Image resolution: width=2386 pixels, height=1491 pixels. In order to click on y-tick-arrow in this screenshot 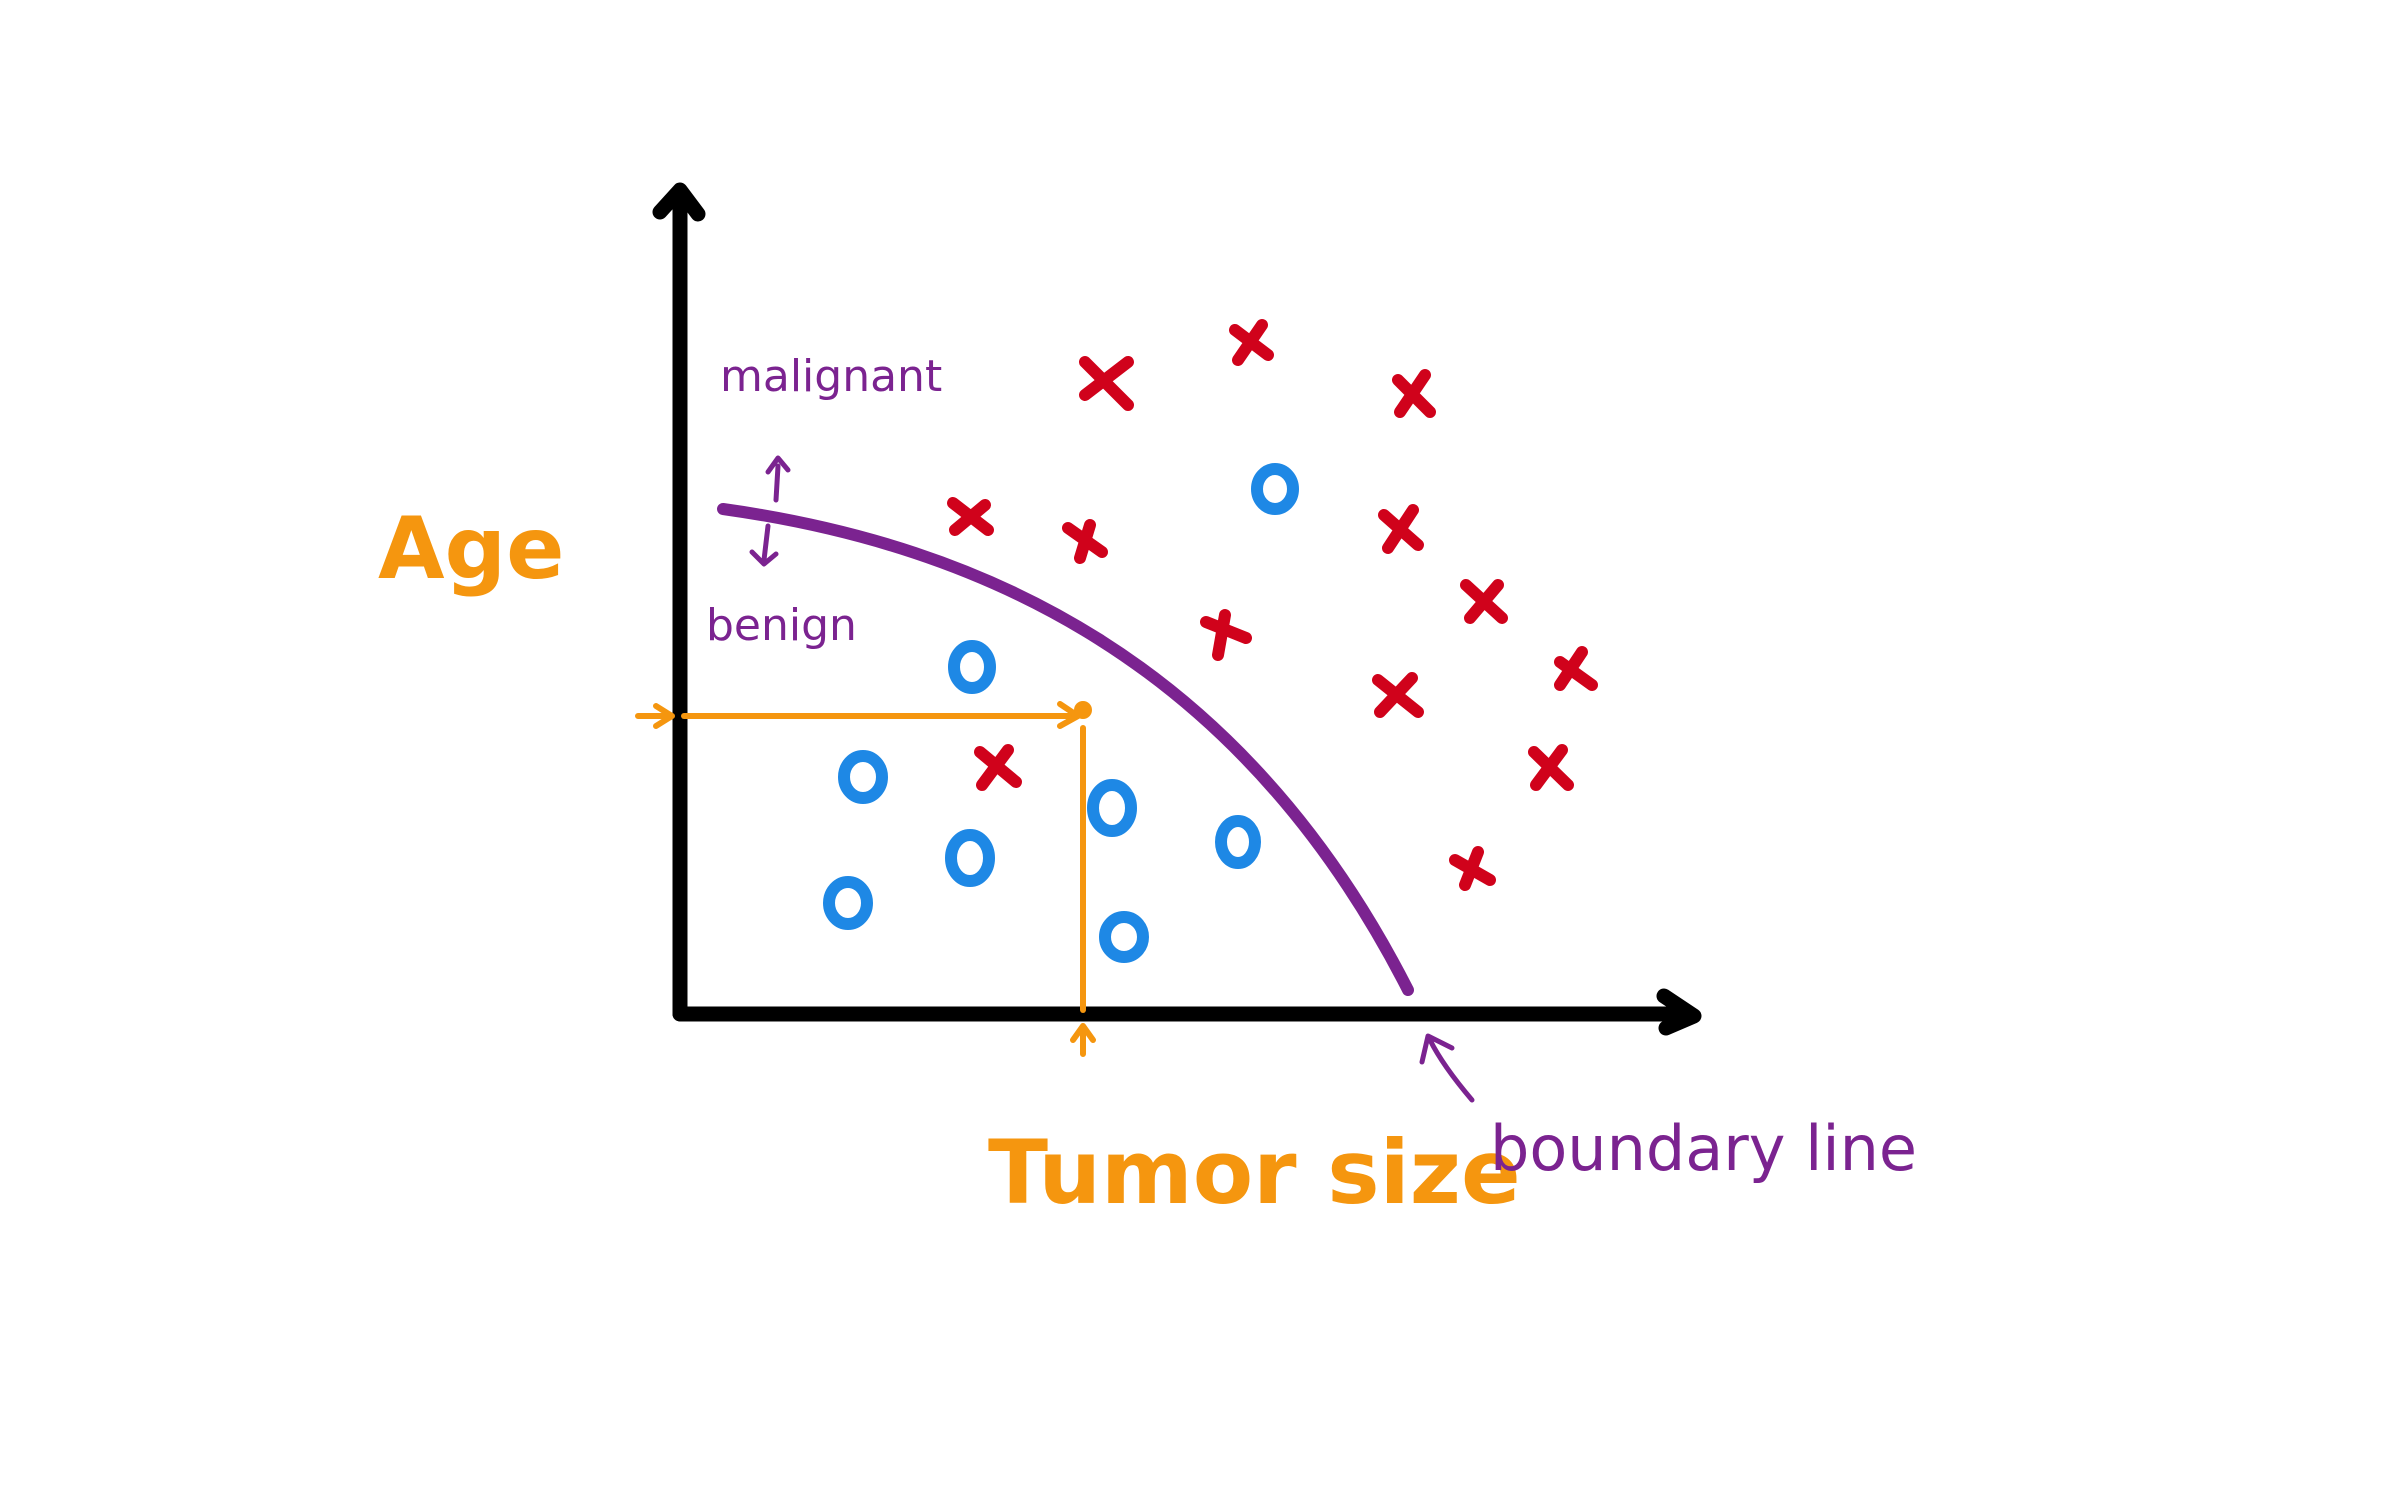, I will do `click(655, 716)`.